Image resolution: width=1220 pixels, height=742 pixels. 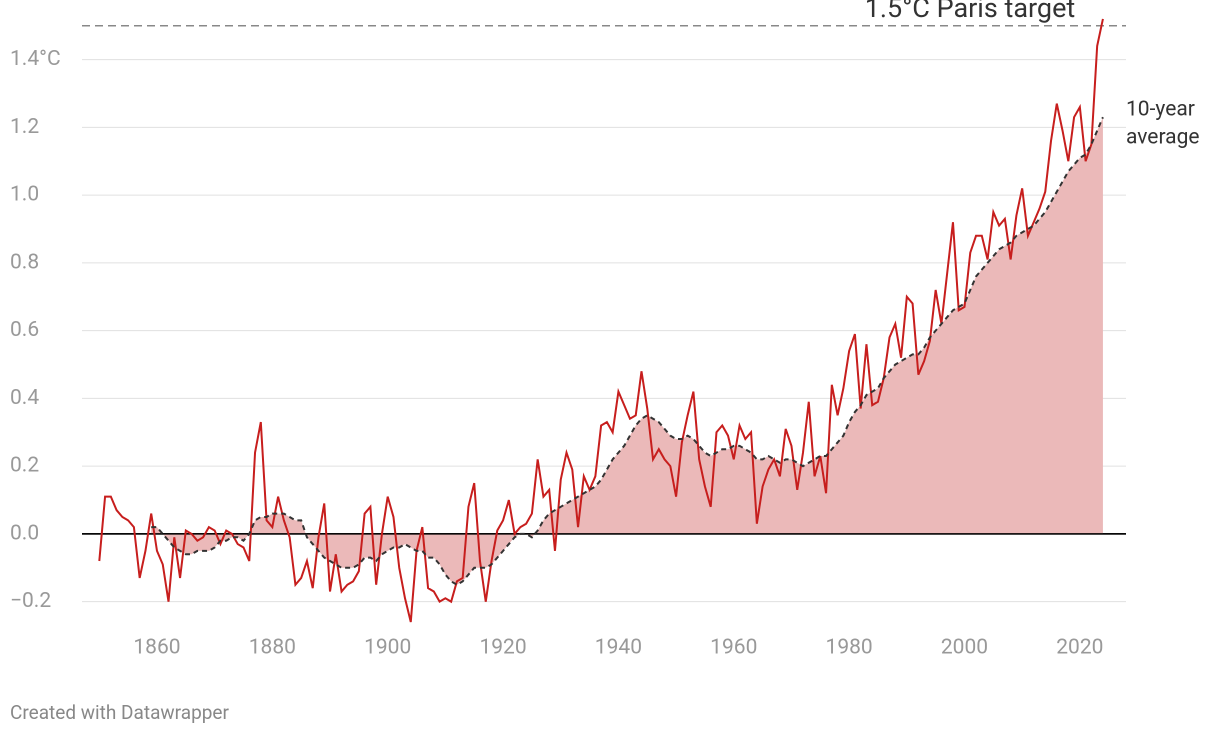 What do you see at coordinates (387, 648) in the screenshot?
I see `x-tick-label: 1900` at bounding box center [387, 648].